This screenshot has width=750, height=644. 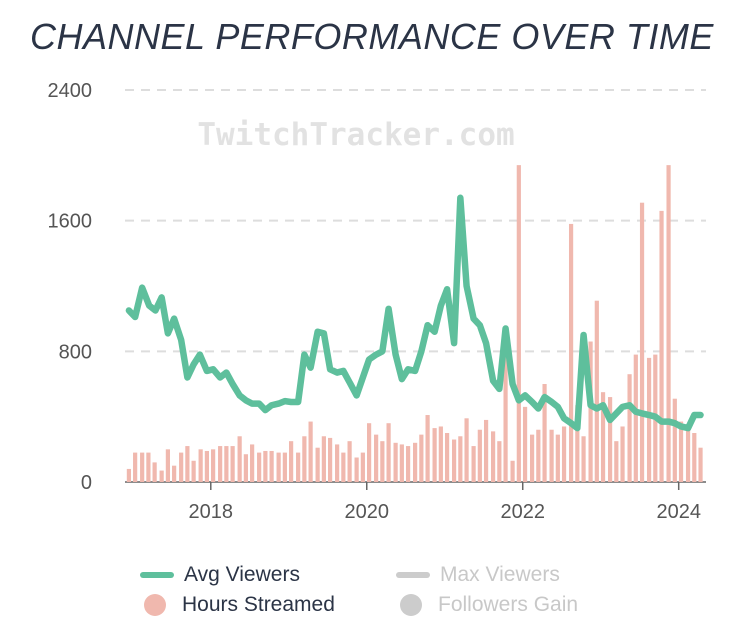 What do you see at coordinates (70, 91) in the screenshot?
I see `y-tick-label: 2400` at bounding box center [70, 91].